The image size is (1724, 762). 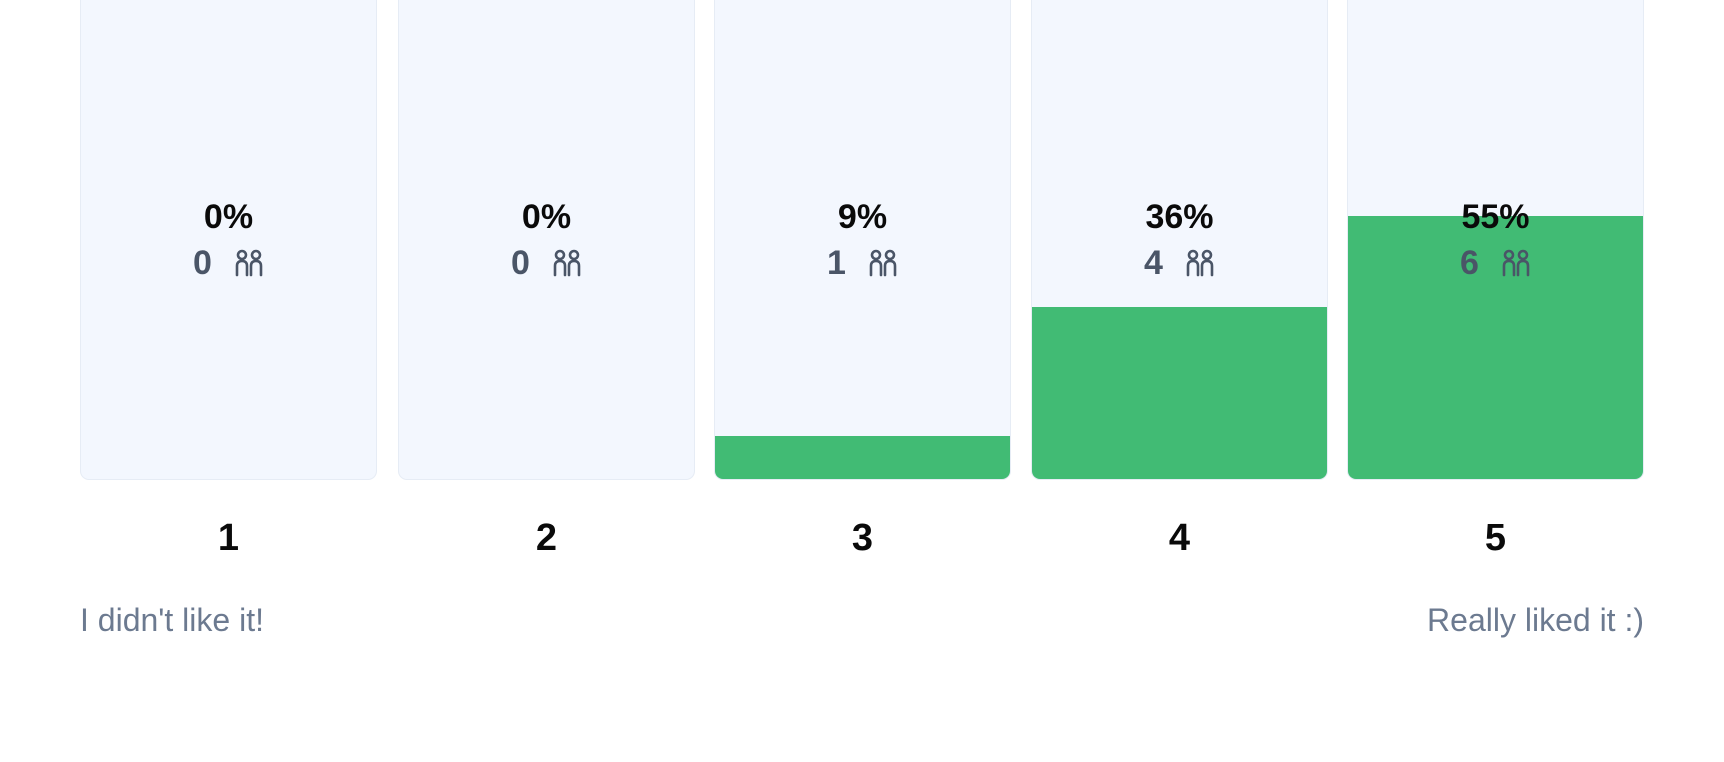 What do you see at coordinates (1495, 217) in the screenshot?
I see `bar-percent-5: 55%` at bounding box center [1495, 217].